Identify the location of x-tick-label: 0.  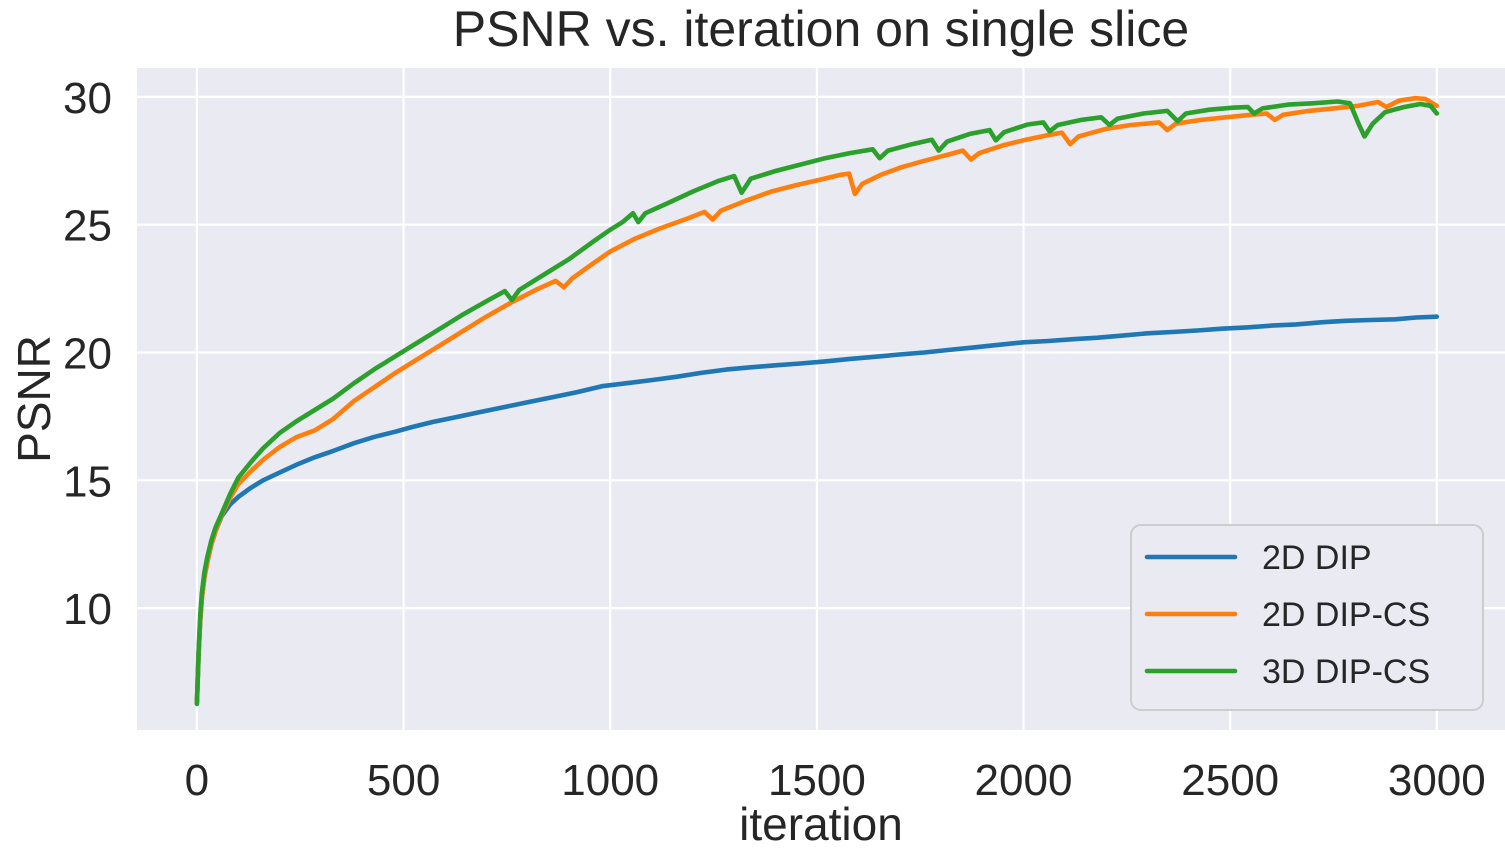
(197, 780).